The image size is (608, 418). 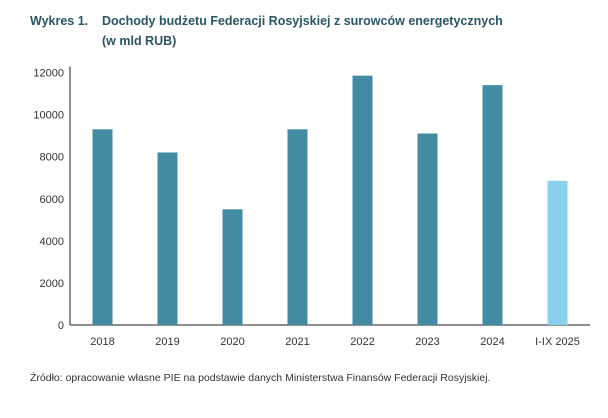 I want to click on x-tick-label: I-IX 2025, so click(x=557, y=342).